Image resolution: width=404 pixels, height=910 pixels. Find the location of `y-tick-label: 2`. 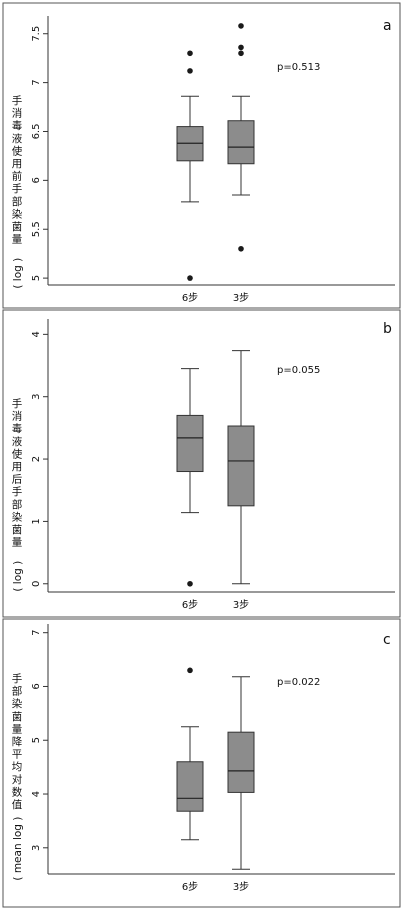

y-tick-label: 2 is located at coordinates (36, 459).